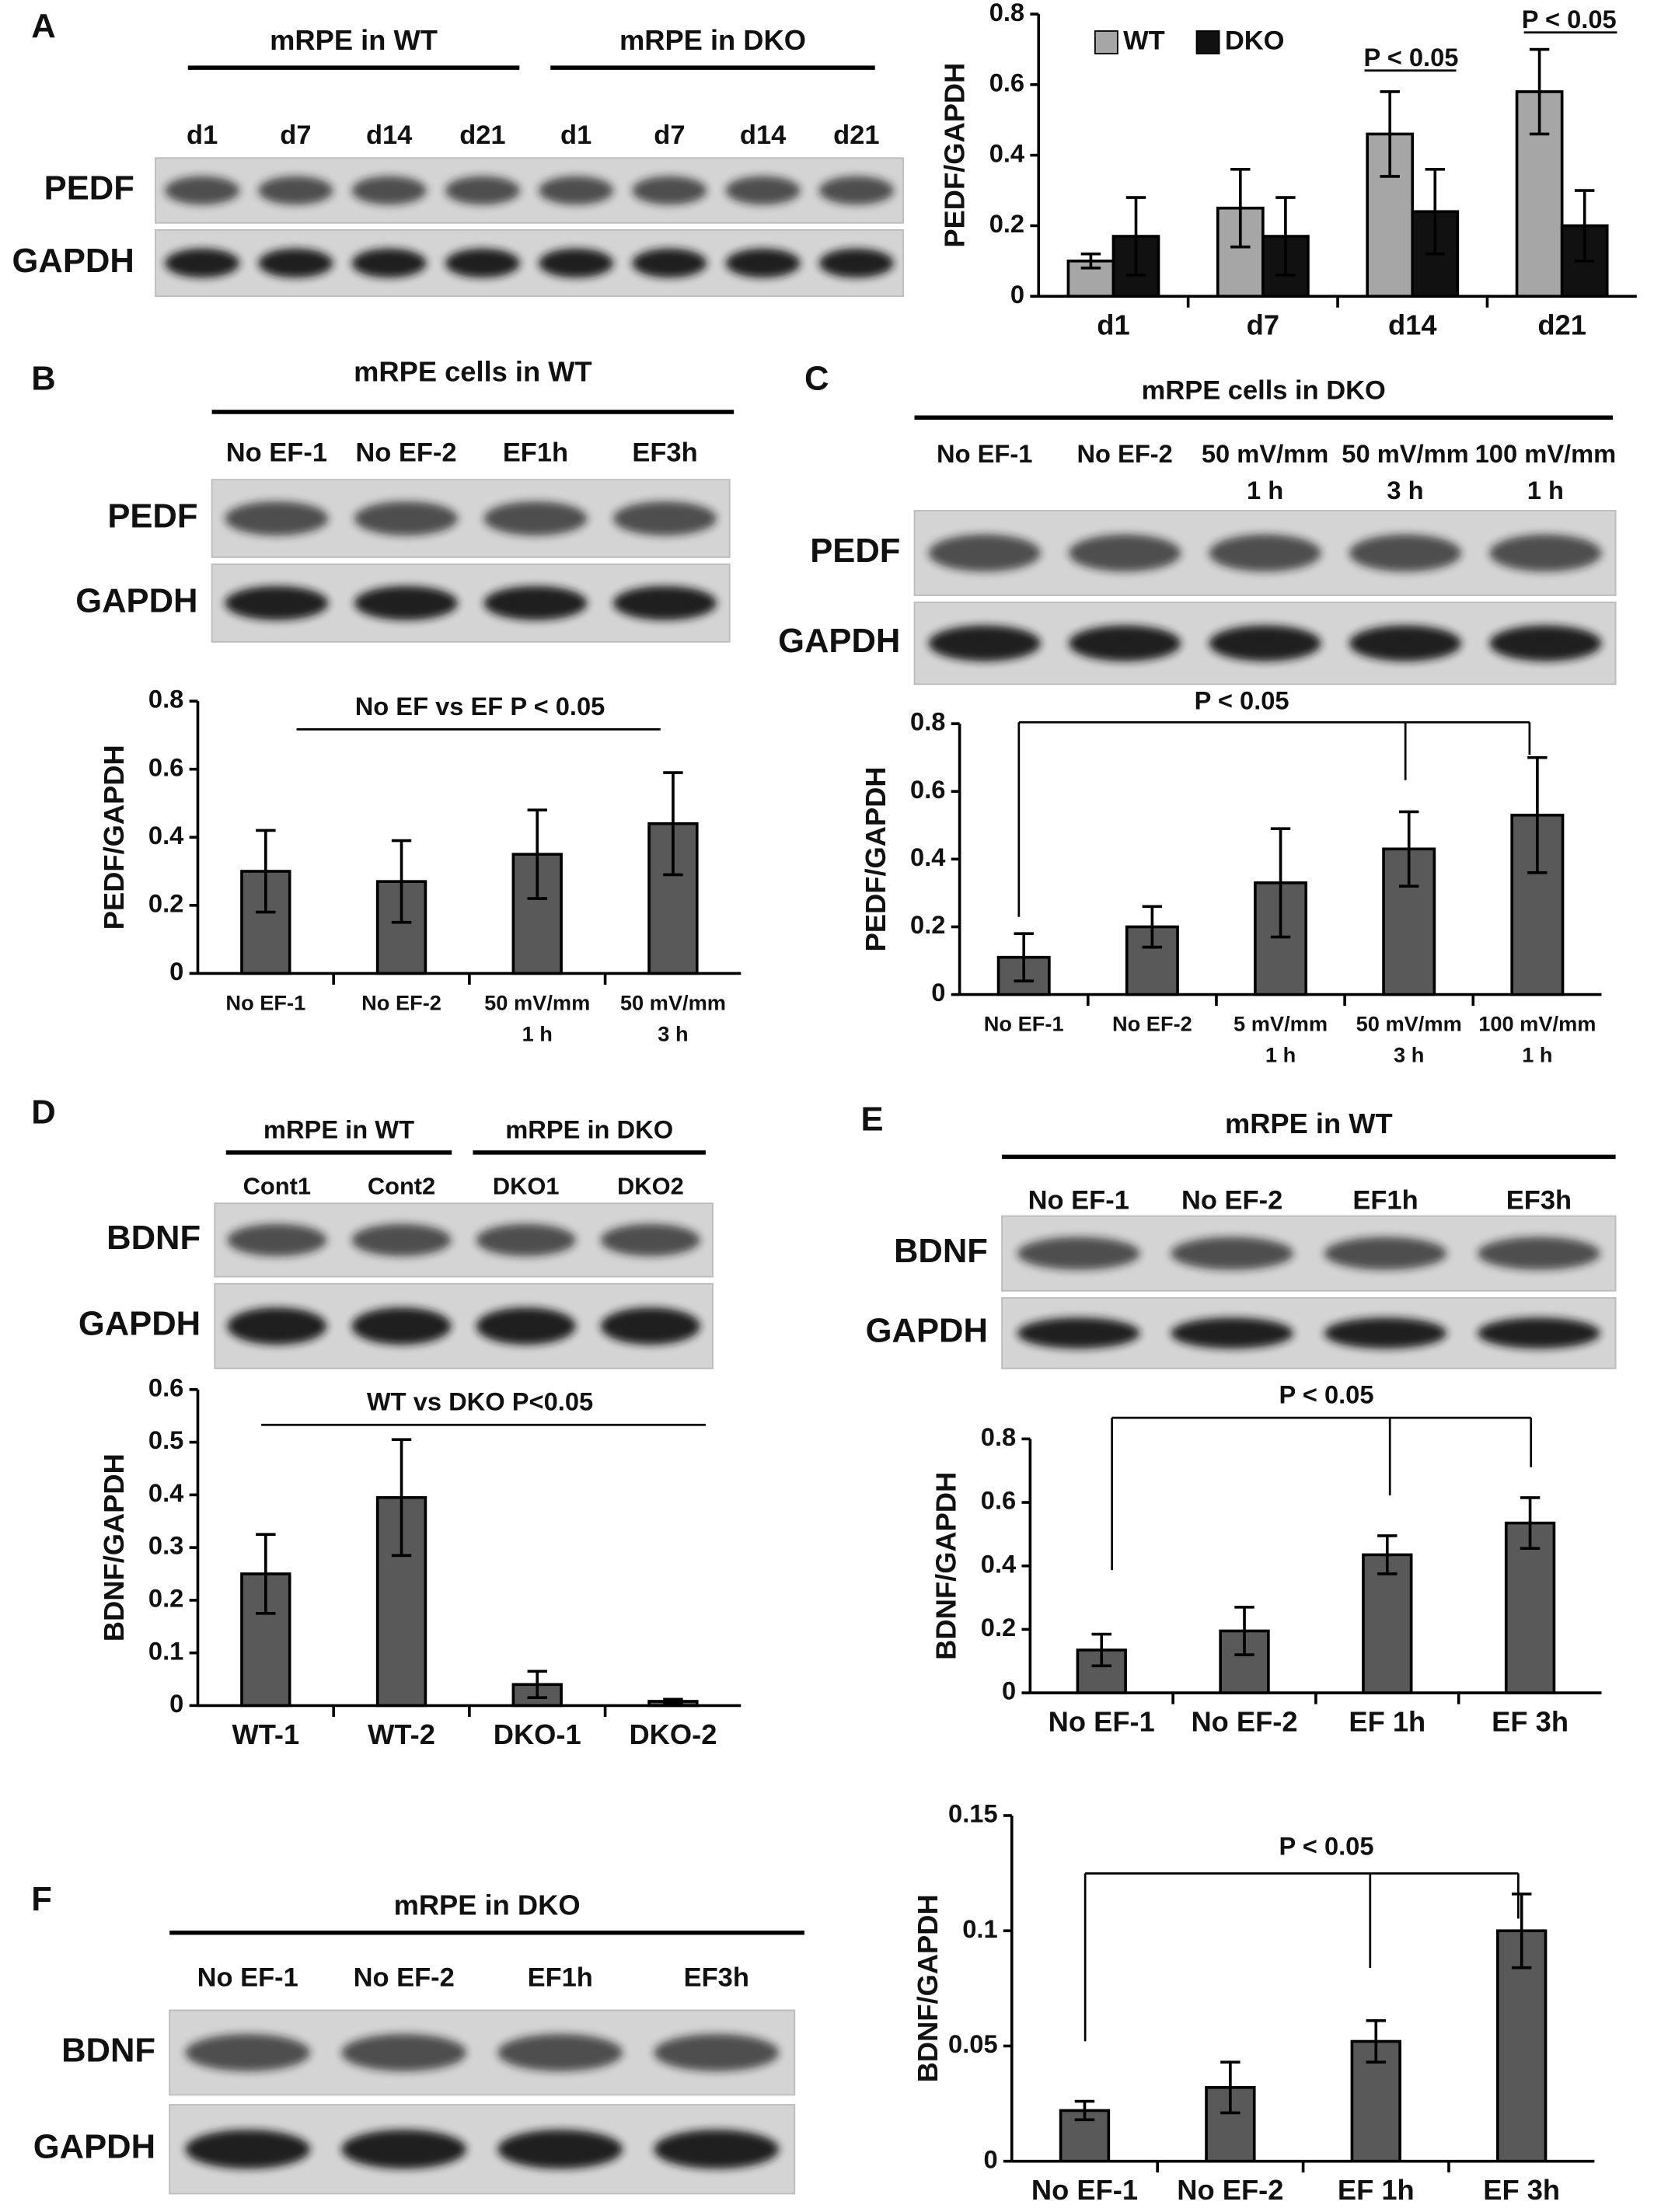  Describe the element at coordinates (1546, 454) in the screenshot. I see `lane-label: 100 mV/mm` at that location.